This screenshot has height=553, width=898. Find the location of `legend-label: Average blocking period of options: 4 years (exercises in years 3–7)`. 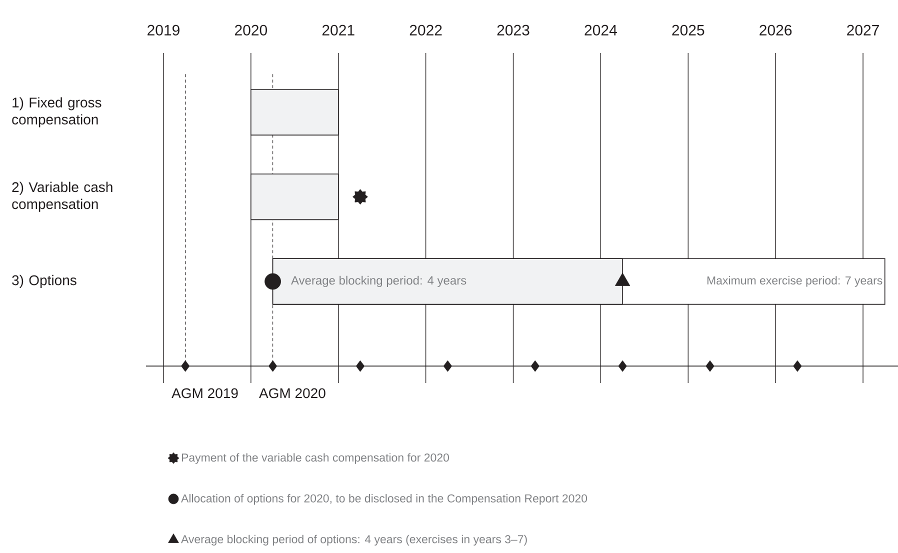

legend-label: Average blocking period of options: 4 years (exercises in years 3–7) is located at coordinates (354, 540).